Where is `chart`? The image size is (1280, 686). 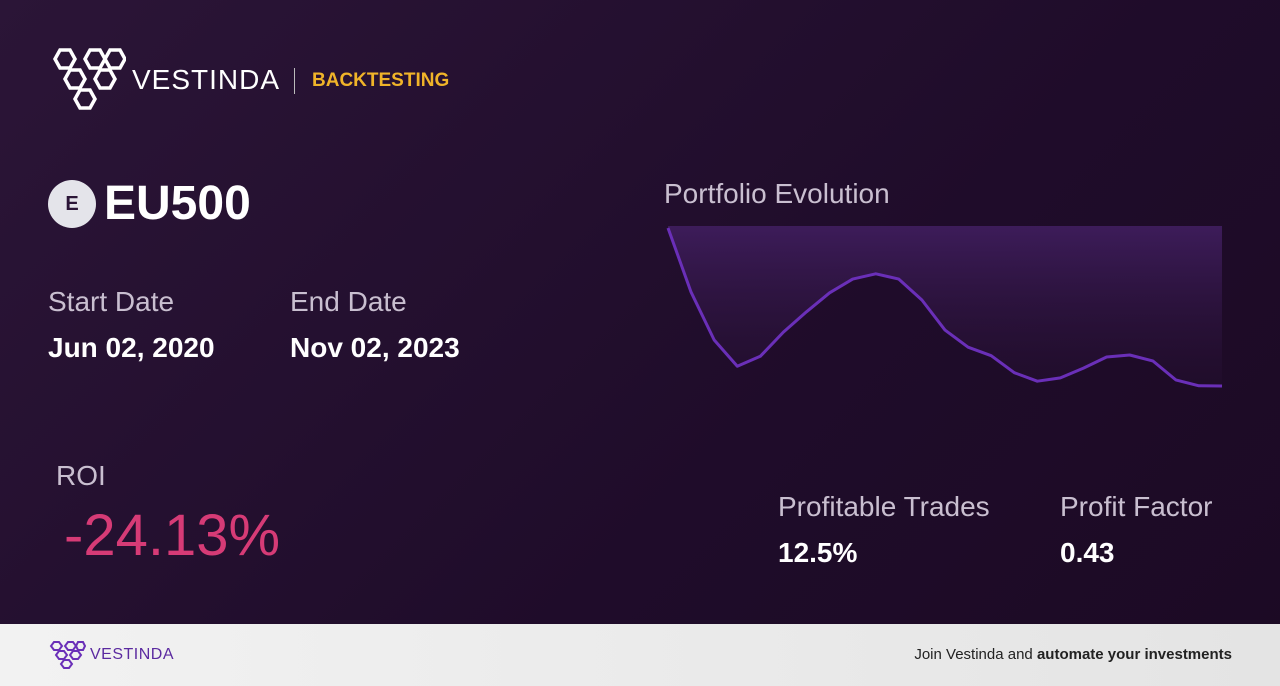
chart is located at coordinates (944, 307).